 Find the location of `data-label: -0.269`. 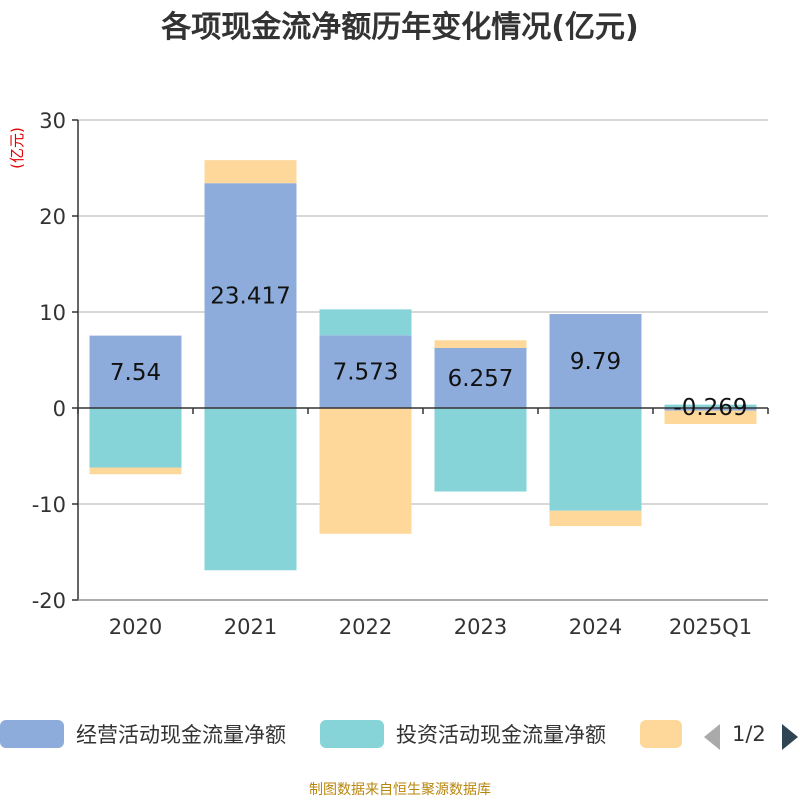

data-label: -0.269 is located at coordinates (710, 408).